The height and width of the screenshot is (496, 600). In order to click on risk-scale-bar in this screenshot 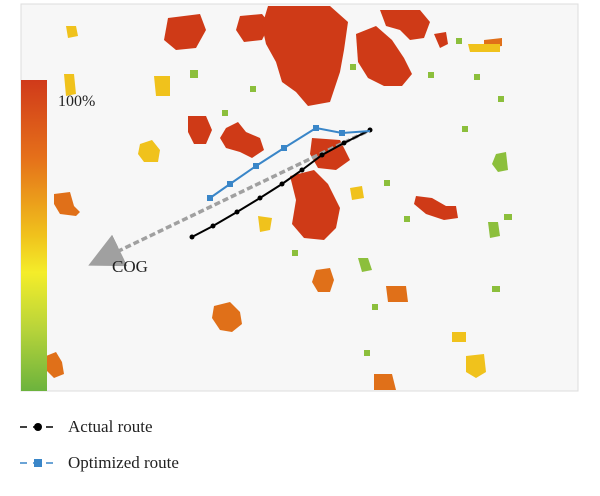, I will do `click(34, 235)`.